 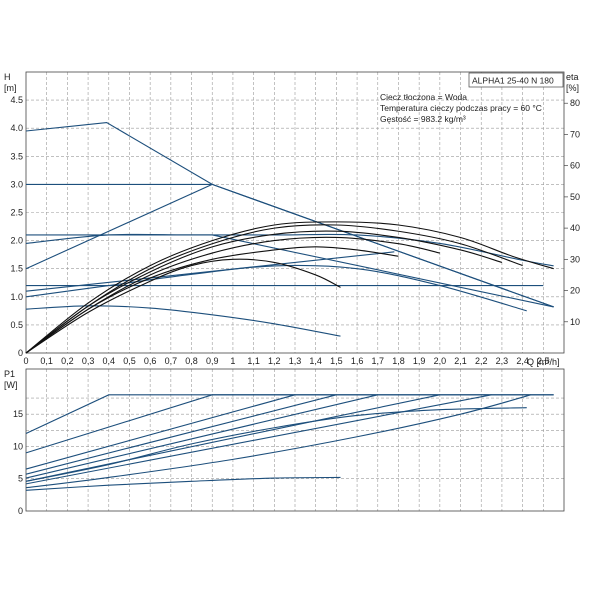 I want to click on head-tick-label: 1.5, so click(x=16, y=269).